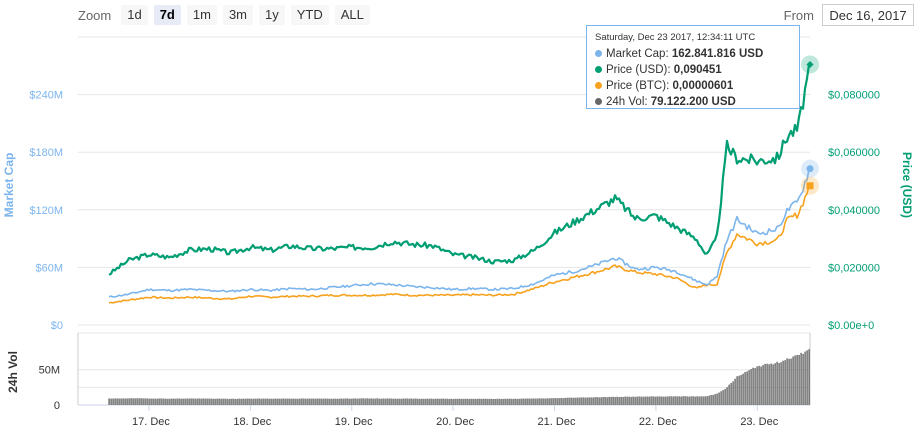 The height and width of the screenshot is (436, 923). I want to click on left-axis-ticks: $0 $60M $120M $180M $240M 0 50M, so click(46, 251).